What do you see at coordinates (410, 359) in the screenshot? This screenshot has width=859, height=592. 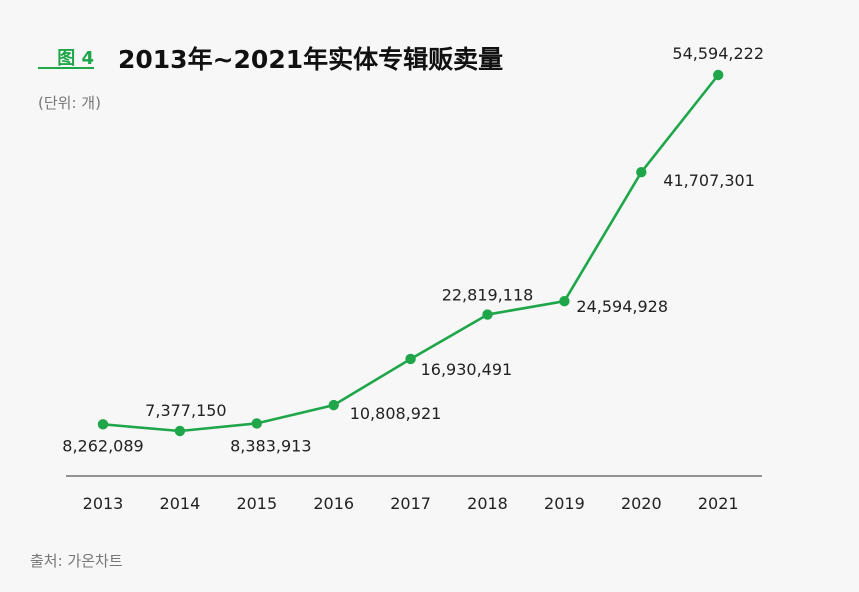 I see `data-point-2017` at bounding box center [410, 359].